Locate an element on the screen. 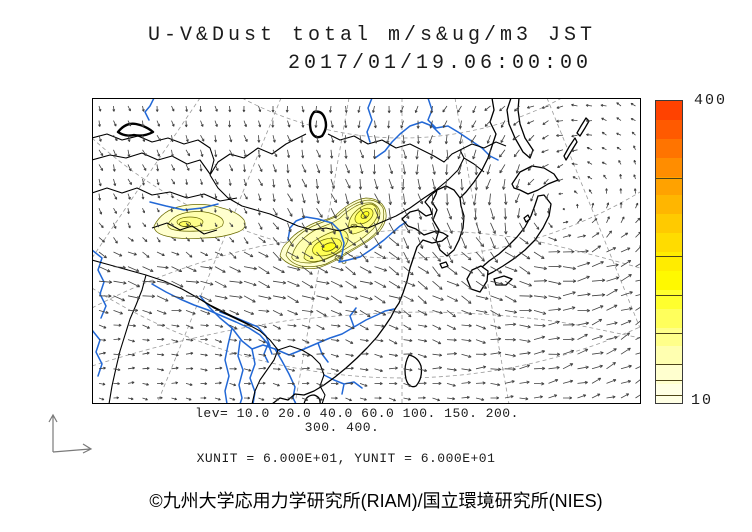 The image size is (752, 532). colorbar is located at coordinates (669, 252).